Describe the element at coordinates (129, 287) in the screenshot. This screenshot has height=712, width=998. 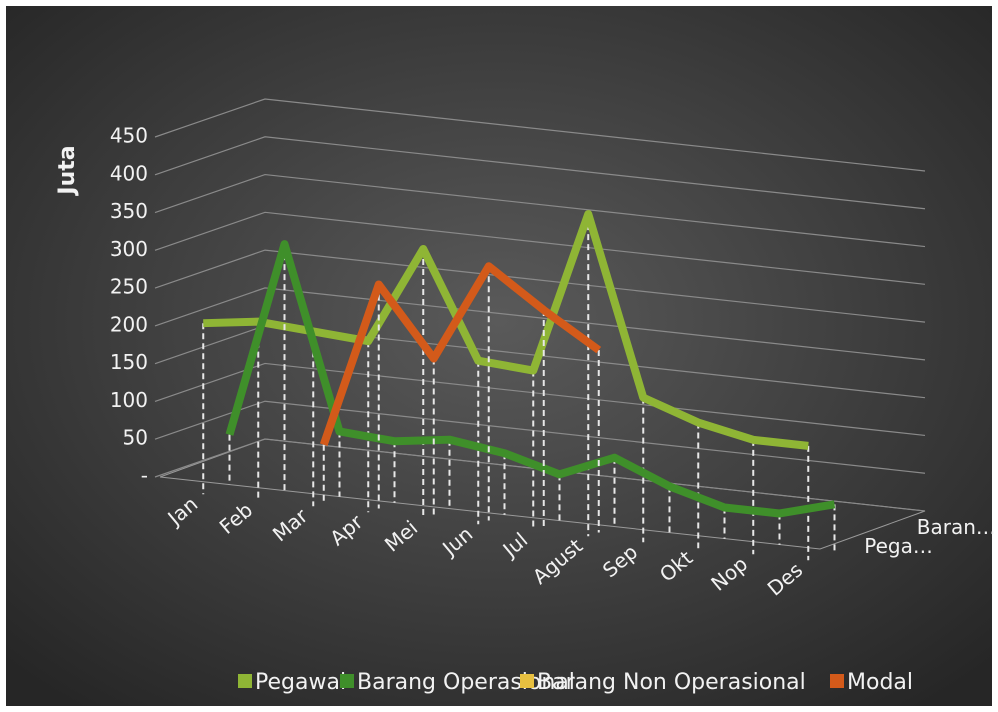
I see `y-tick-label: 250` at that location.